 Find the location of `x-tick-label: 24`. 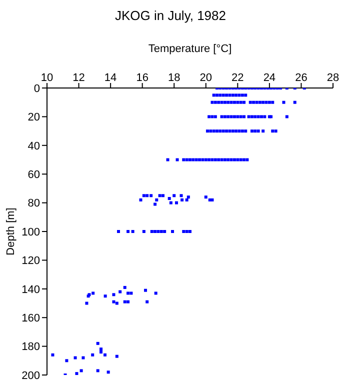

x-tick-label: 24 is located at coordinates (269, 78).